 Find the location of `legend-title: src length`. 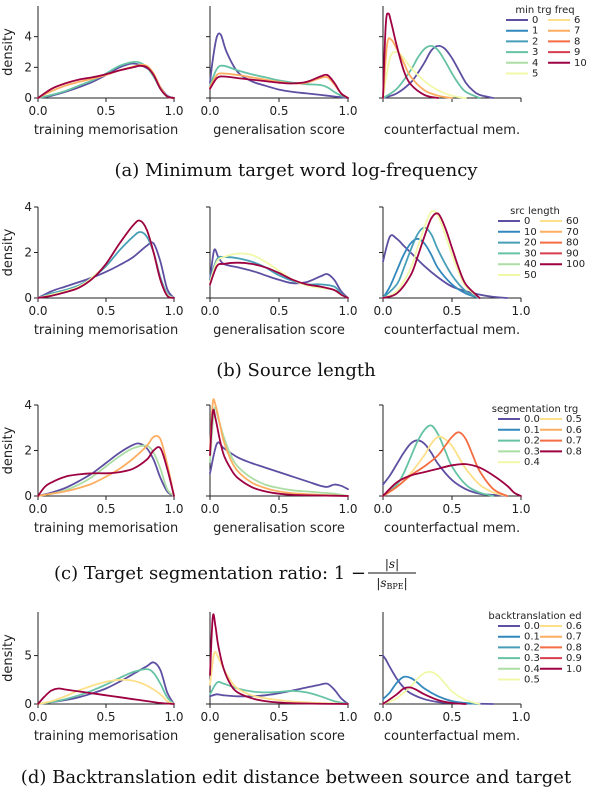

legend-title: src length is located at coordinates (535, 211).